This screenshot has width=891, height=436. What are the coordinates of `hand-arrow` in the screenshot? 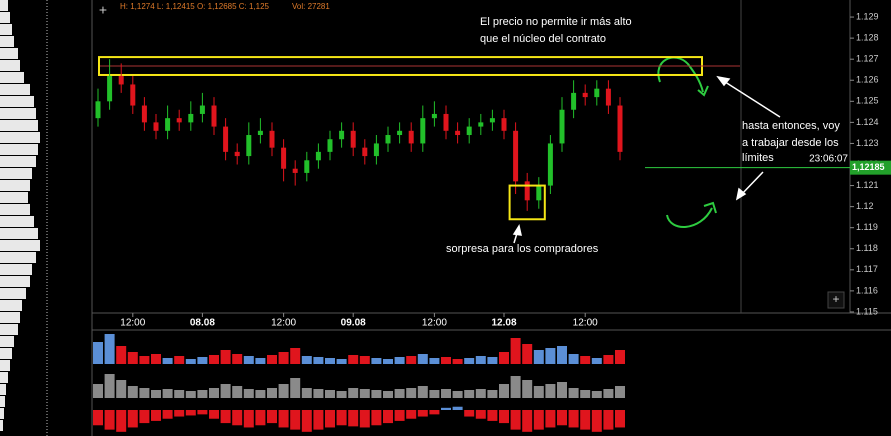 It's located at (689, 217).